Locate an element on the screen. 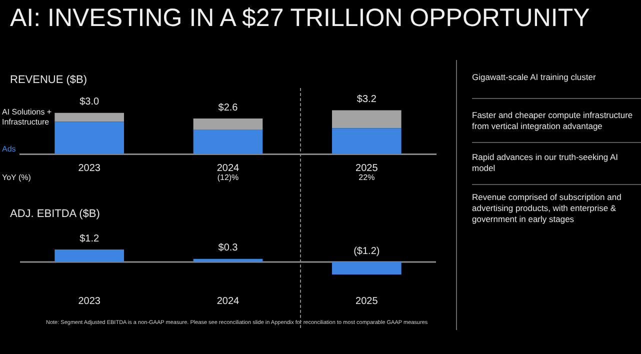  text: Faster and cheaper compute infrastructure from vertical integration advantage is located at coordinates (552, 120).